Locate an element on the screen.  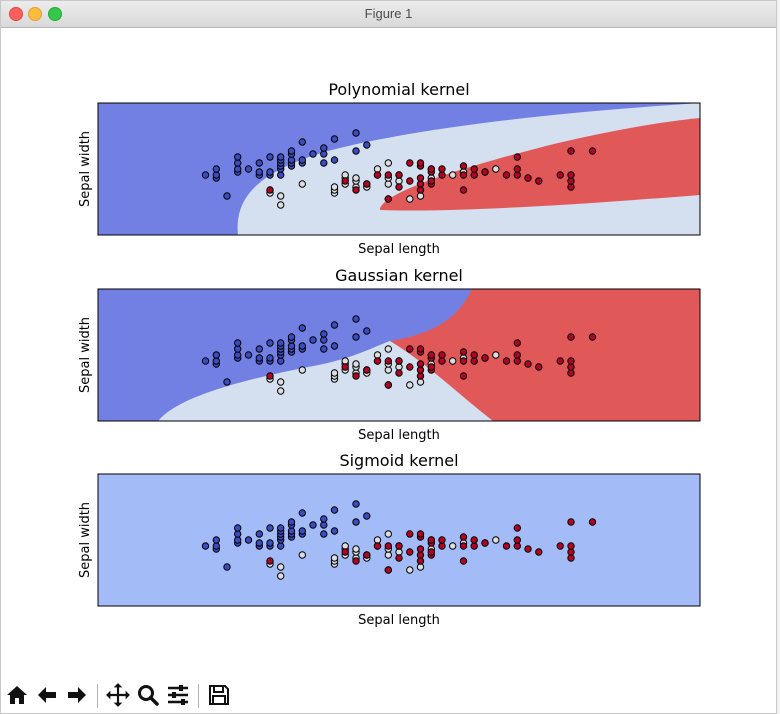
navigation-toolbar is located at coordinates (388, 695).